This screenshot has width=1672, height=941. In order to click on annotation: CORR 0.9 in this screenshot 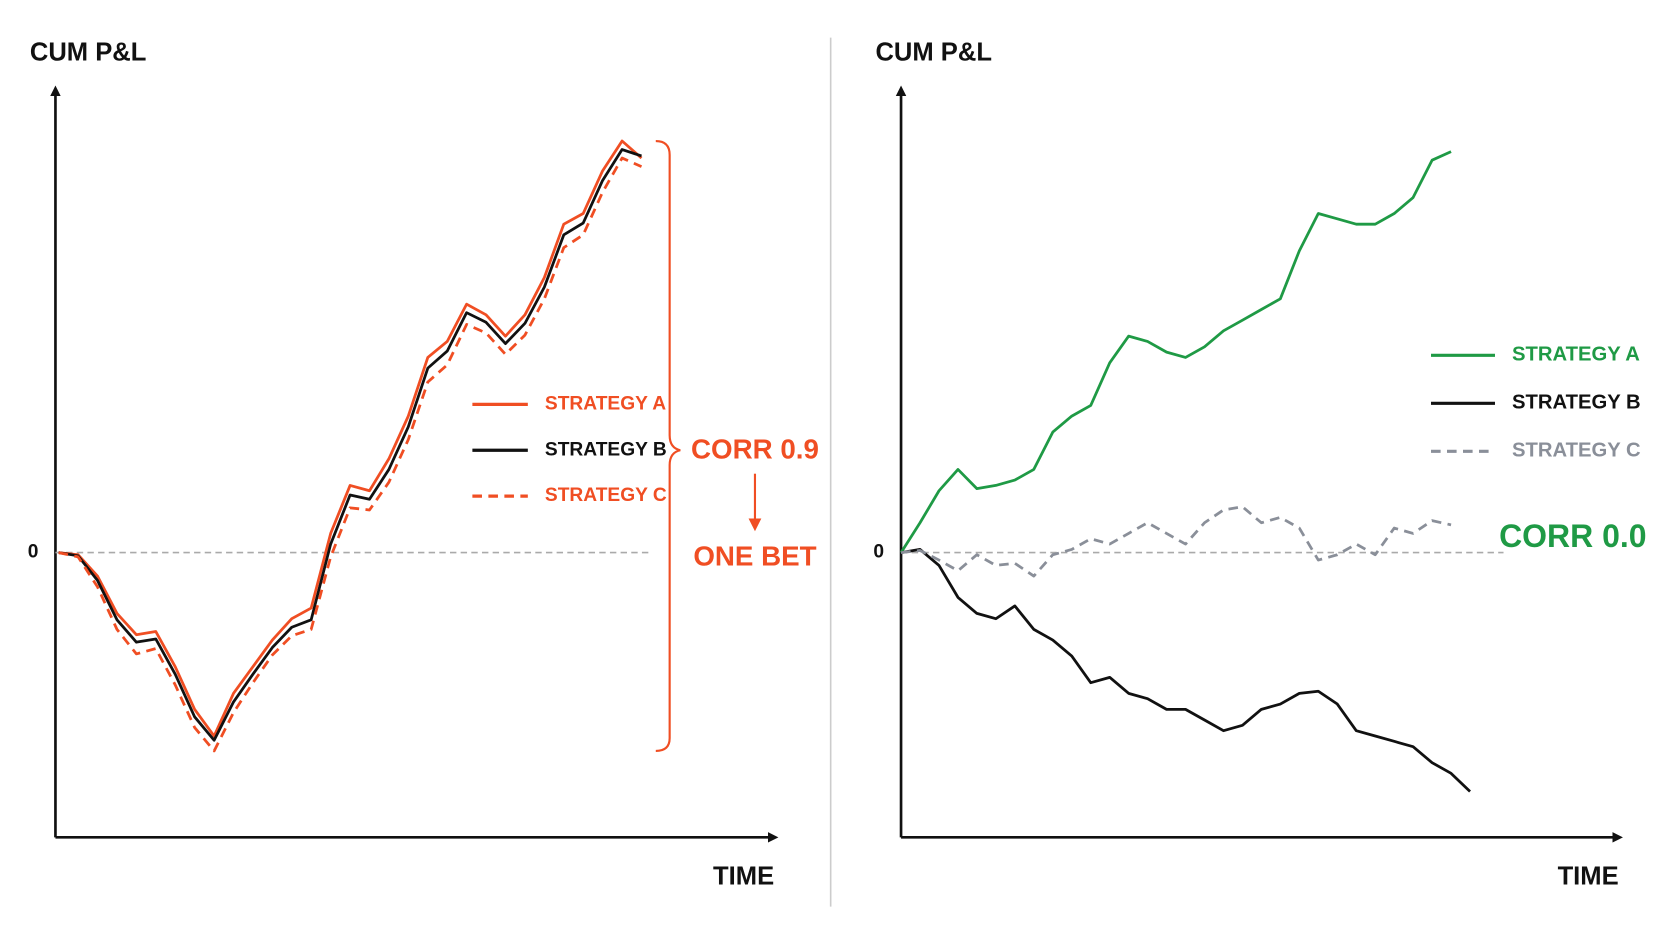, I will do `click(755, 449)`.